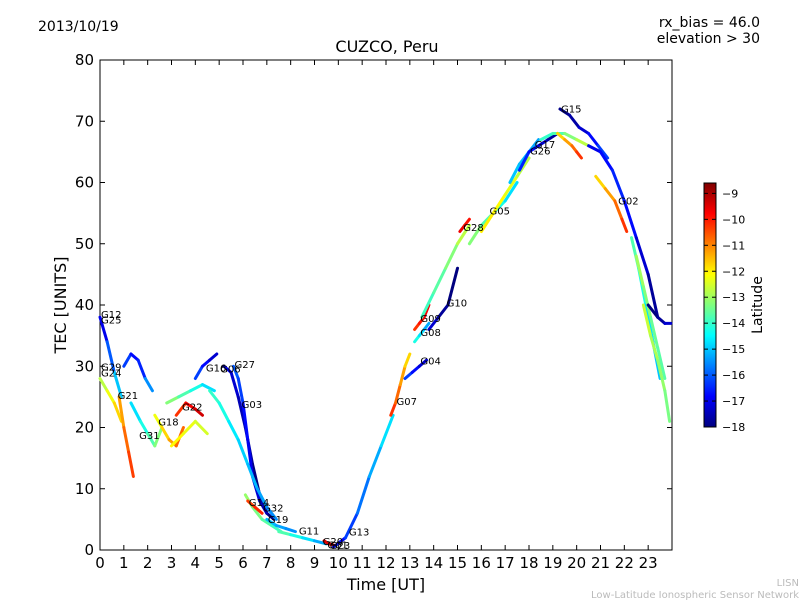  I want to click on series-rise-a, so click(445, 271).